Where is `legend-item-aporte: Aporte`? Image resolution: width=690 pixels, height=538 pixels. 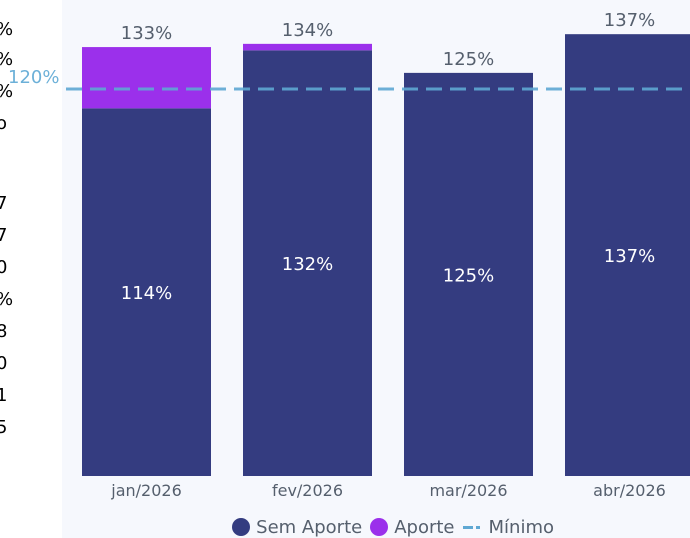 legend-item-aporte: Aporte is located at coordinates (412, 527).